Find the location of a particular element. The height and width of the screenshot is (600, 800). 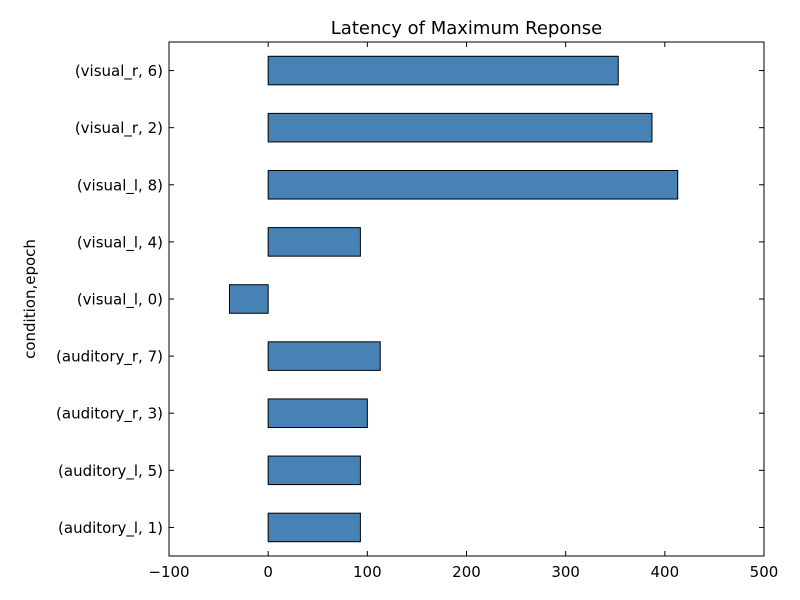

y-tick-label: (visual_r, 6) is located at coordinates (119, 71).